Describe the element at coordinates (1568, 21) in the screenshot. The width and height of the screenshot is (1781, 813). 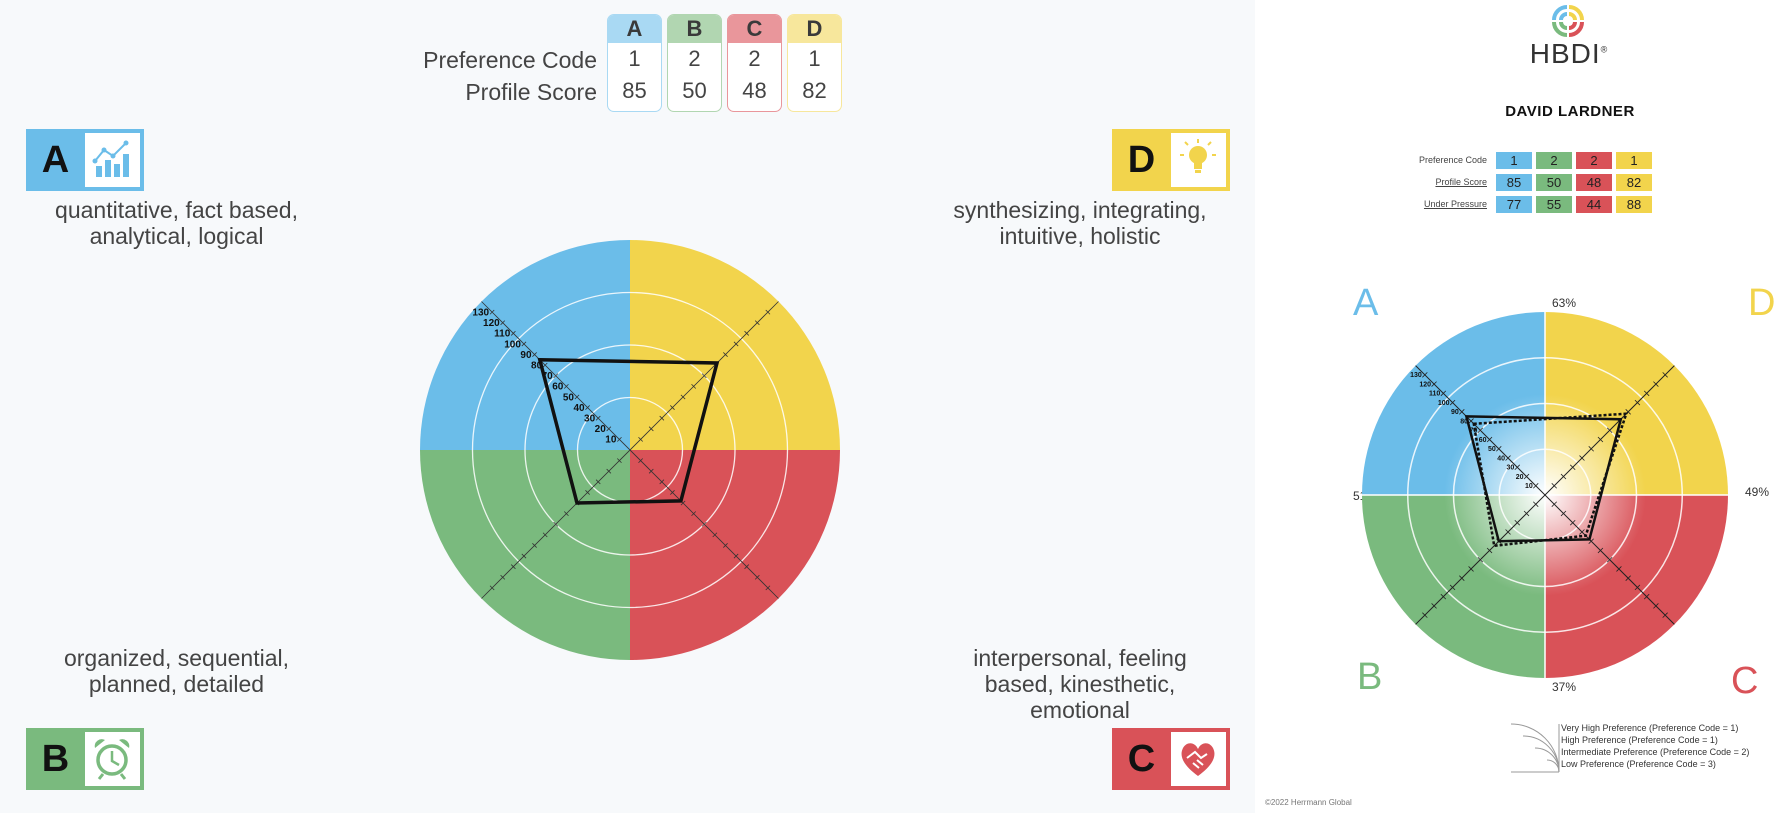
I see `hbdi-logo-icon` at that location.